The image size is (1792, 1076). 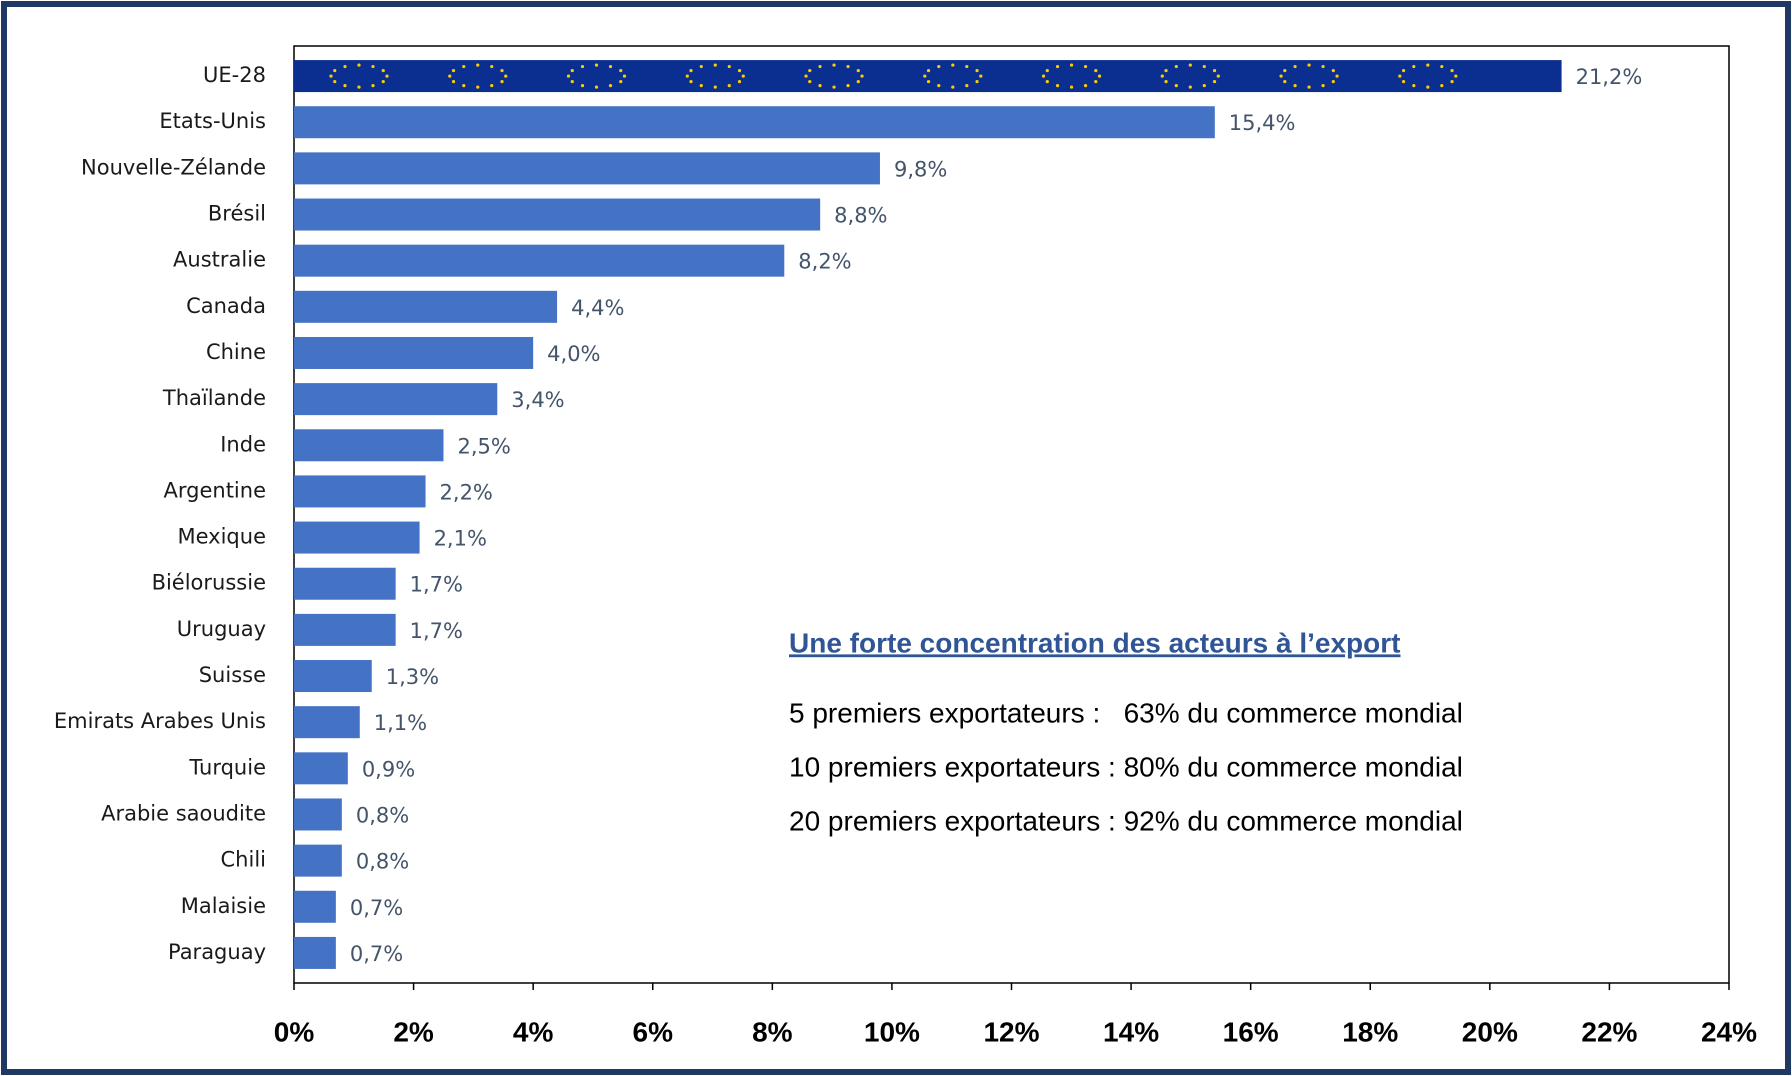 What do you see at coordinates (483, 446) in the screenshot?
I see `value-label: 2,5%` at bounding box center [483, 446].